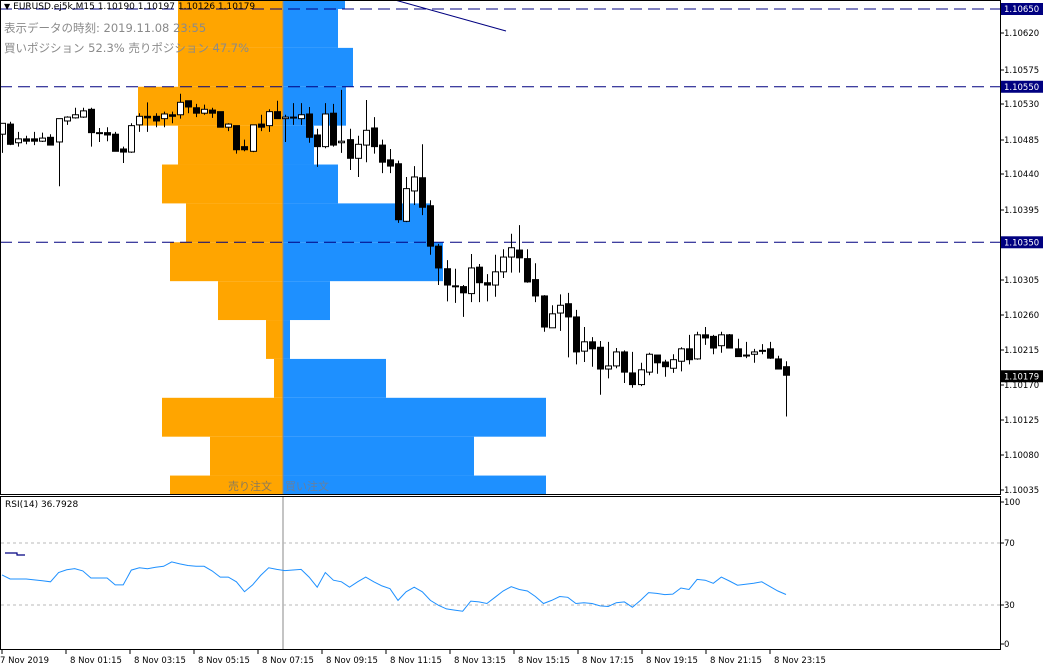  Describe the element at coordinates (736, 661) in the screenshot. I see `time-tick-label: 8 Nov 21:15` at that location.